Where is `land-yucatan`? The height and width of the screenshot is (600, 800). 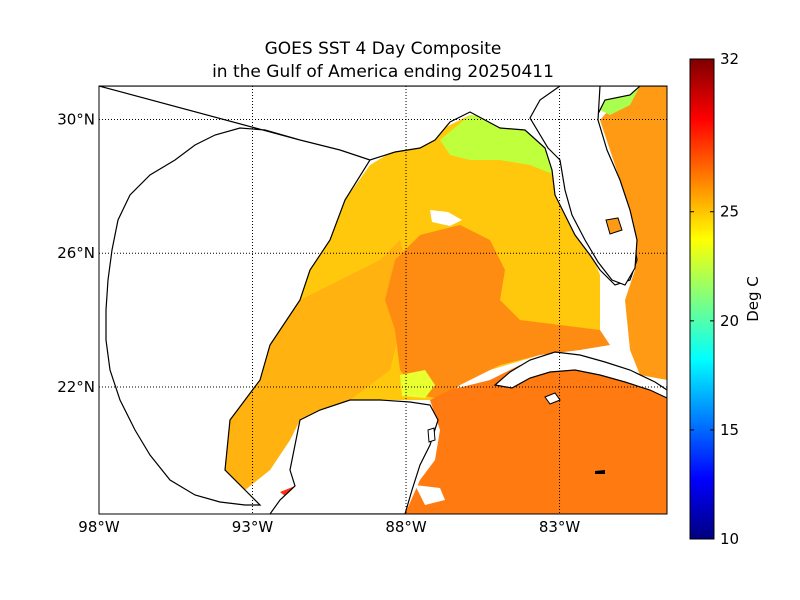 land-yucatan is located at coordinates (354, 456).